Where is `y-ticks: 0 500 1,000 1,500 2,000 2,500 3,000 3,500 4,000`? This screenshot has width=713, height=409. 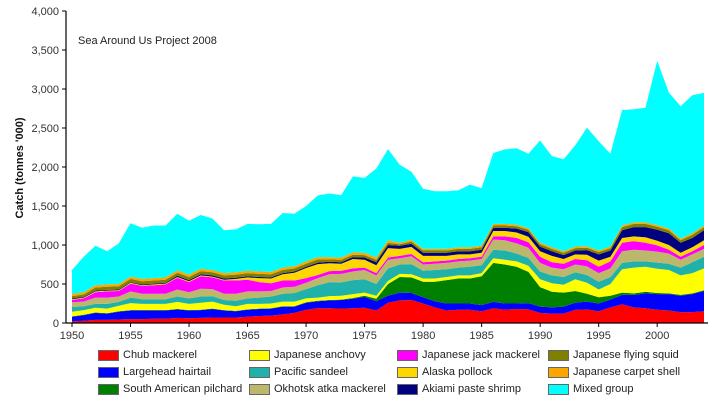
y-ticks: 0 500 1,000 1,500 2,000 2,500 3,000 3,500 4,000 is located at coordinates (48, 168).